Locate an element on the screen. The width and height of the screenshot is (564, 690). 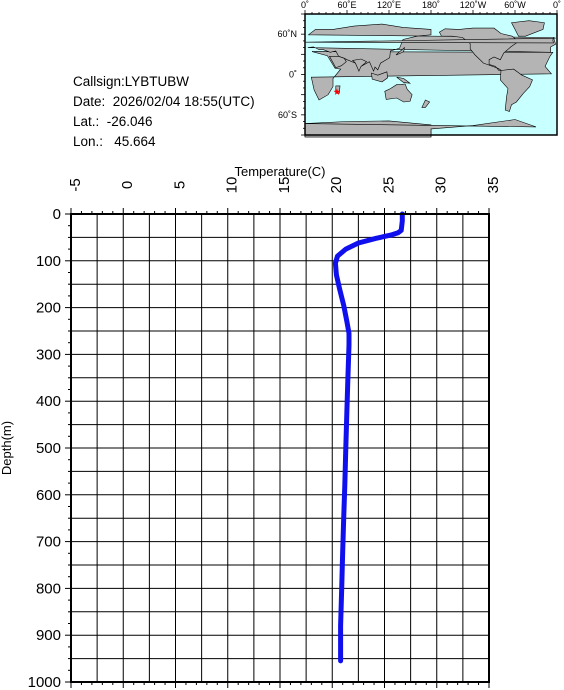
map-lon-label: 60˚E is located at coordinates (346, 5).